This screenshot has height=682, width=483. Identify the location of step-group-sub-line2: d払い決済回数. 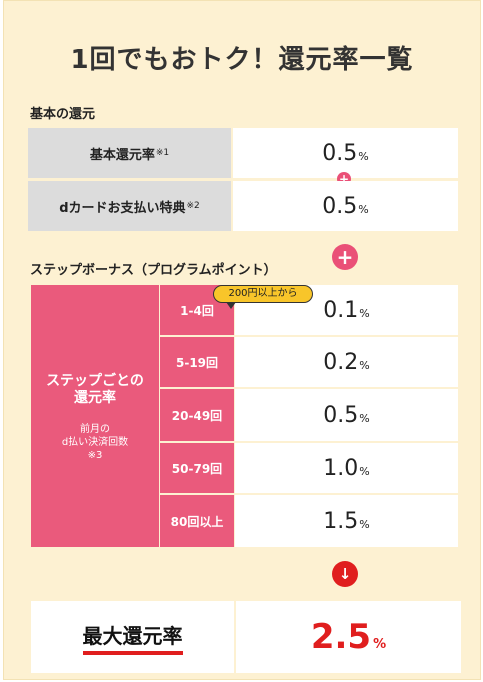
(95, 442).